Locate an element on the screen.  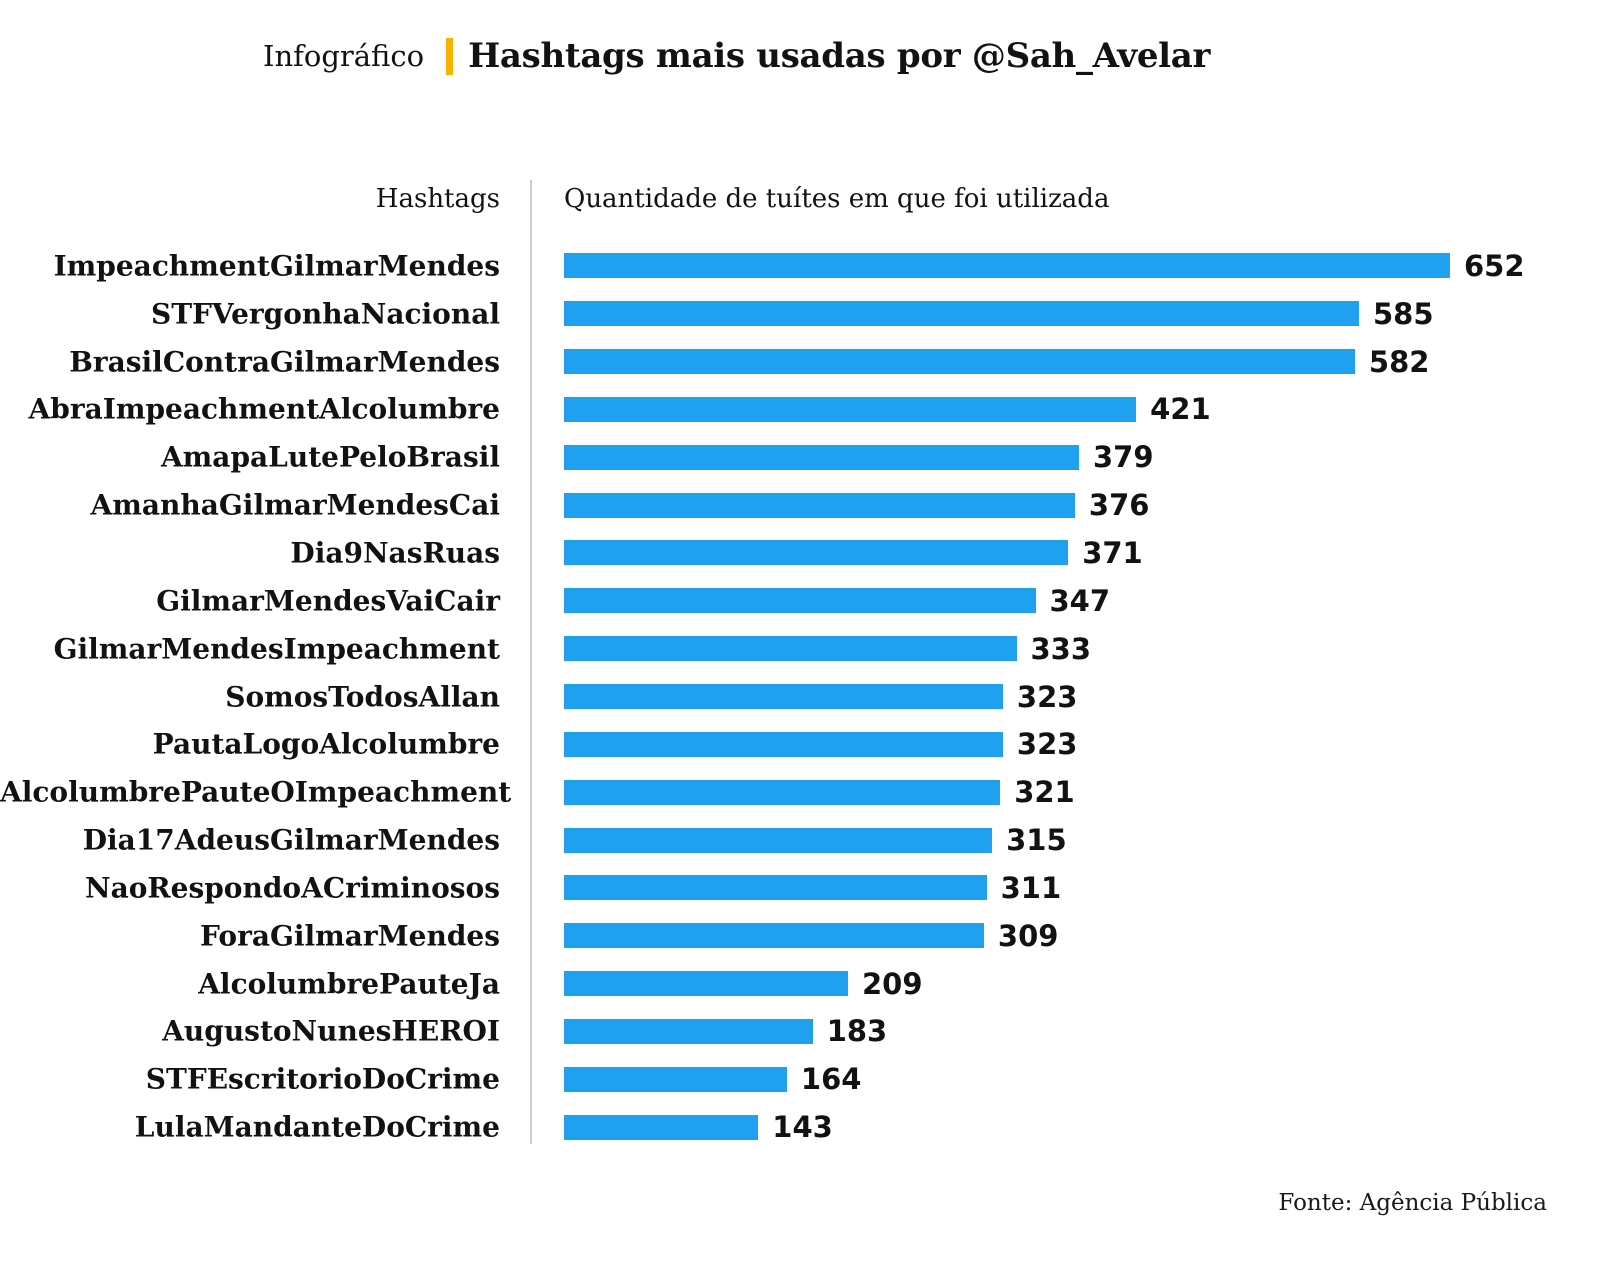
bar-value: 311 is located at coordinates (1031, 887).